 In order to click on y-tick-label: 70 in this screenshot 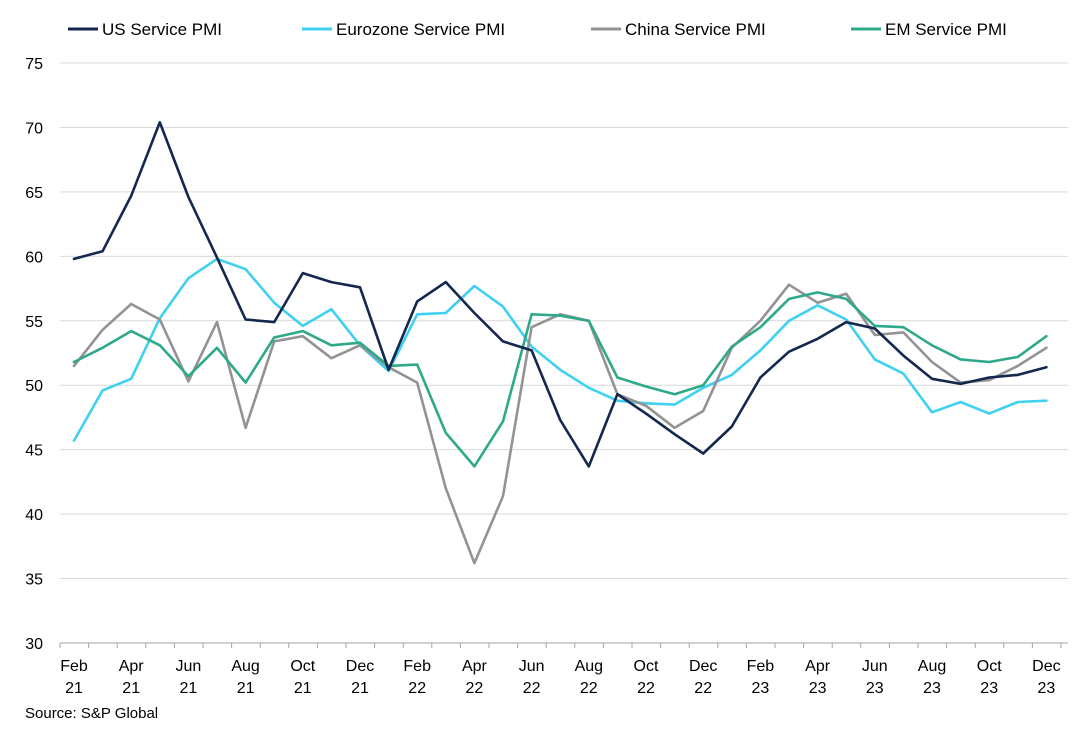, I will do `click(34, 128)`.